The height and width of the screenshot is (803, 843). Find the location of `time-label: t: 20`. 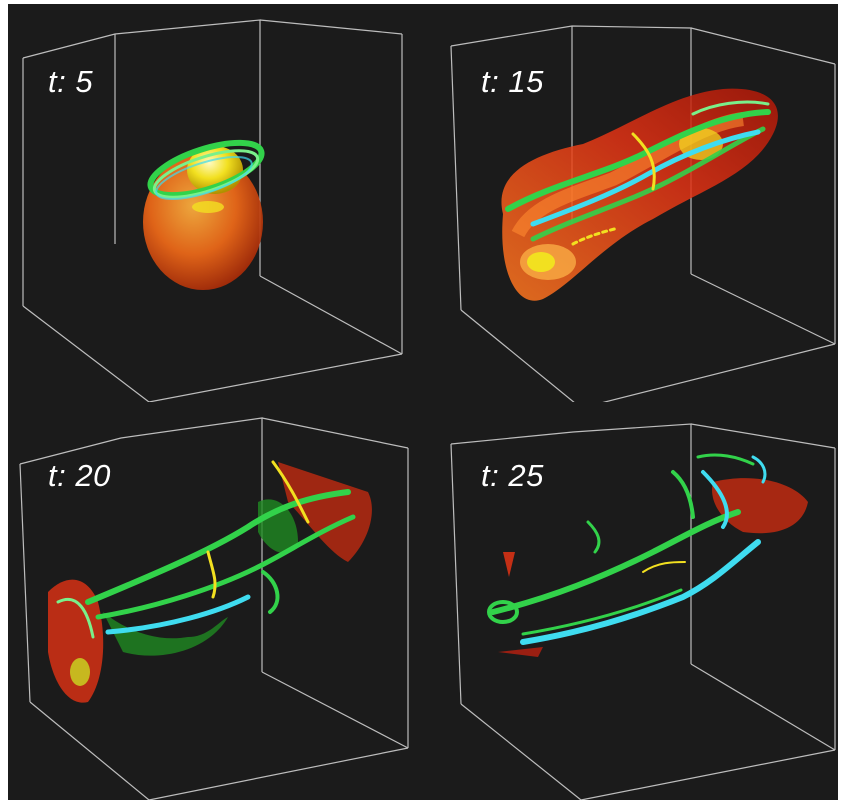

time-label: t: 20 is located at coordinates (79, 475).